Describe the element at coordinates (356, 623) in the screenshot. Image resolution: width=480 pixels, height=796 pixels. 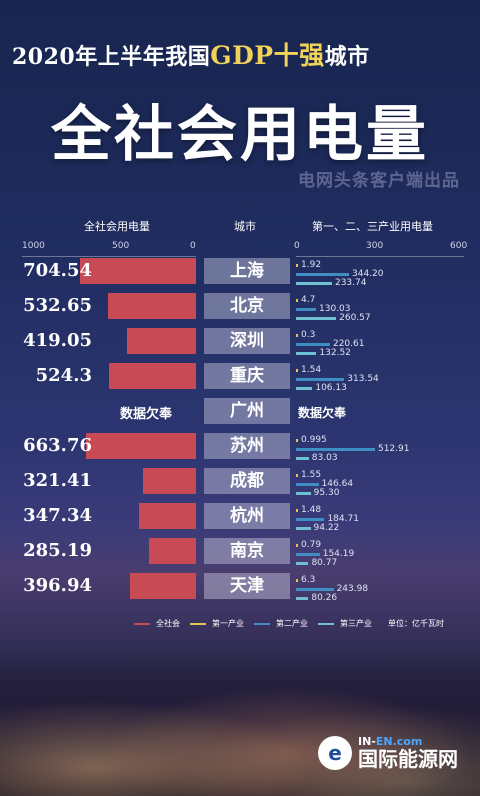
I see `legend-item-tertiary: 第三产业` at that location.